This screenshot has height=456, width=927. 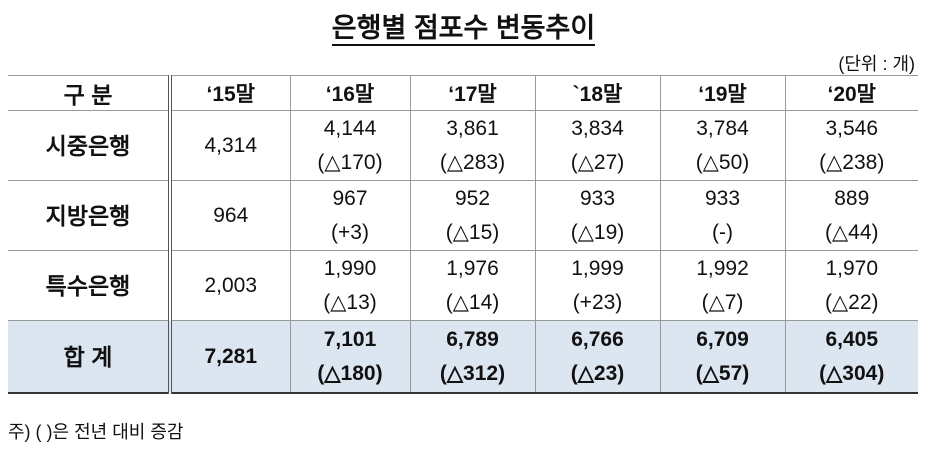 I want to click on header-cell: ‘16말, so click(x=350, y=93).